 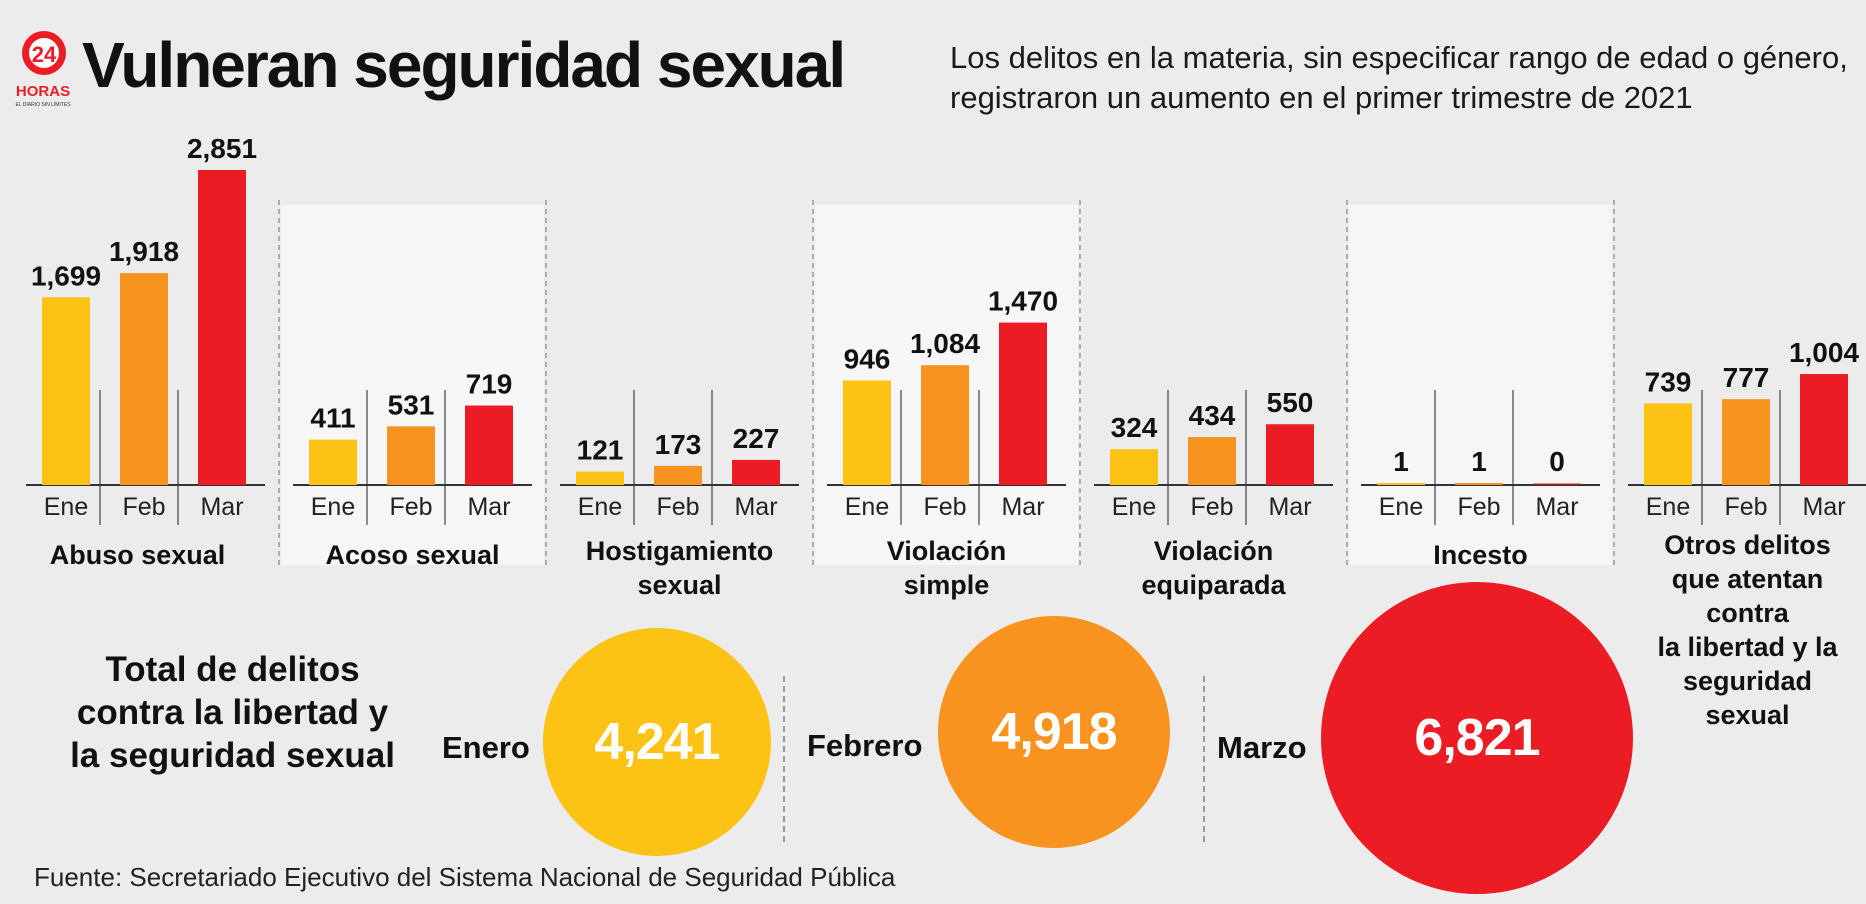 What do you see at coordinates (1747, 647) in the screenshot?
I see `group-label: la libertad y la` at bounding box center [1747, 647].